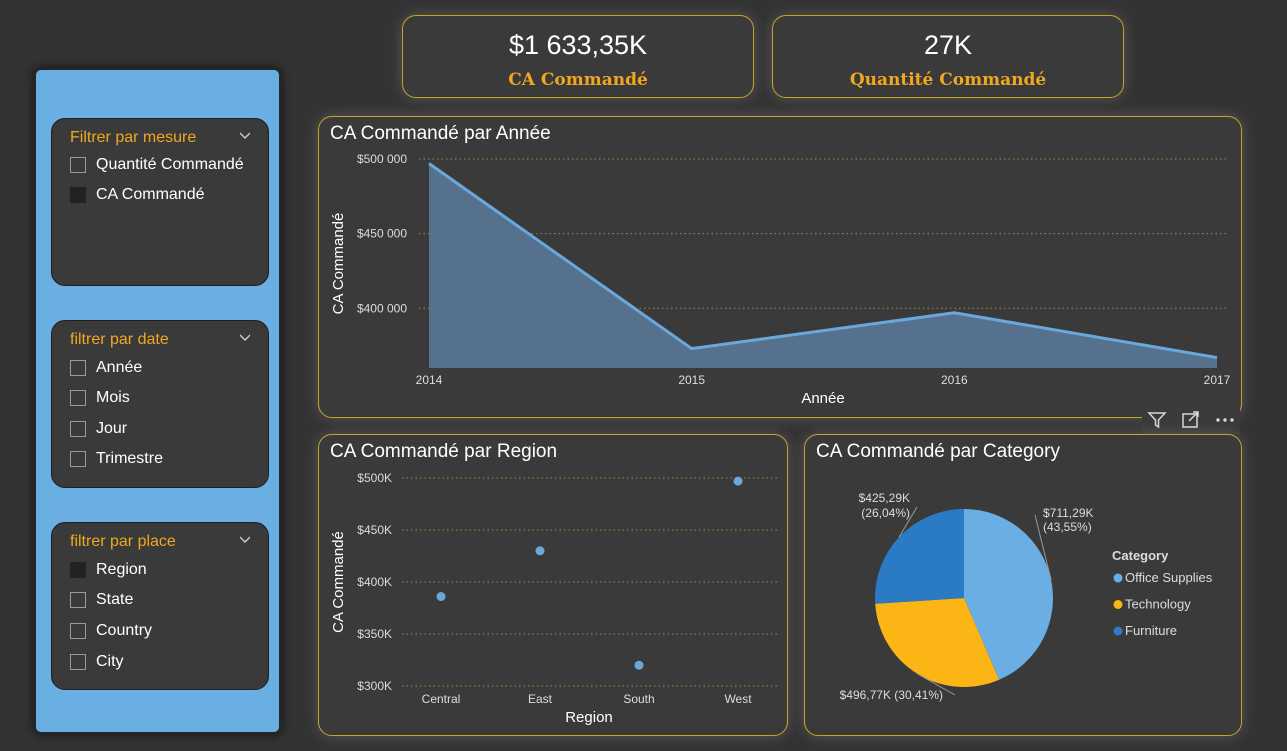  What do you see at coordinates (110, 661) in the screenshot?
I see `option-label: City` at bounding box center [110, 661].